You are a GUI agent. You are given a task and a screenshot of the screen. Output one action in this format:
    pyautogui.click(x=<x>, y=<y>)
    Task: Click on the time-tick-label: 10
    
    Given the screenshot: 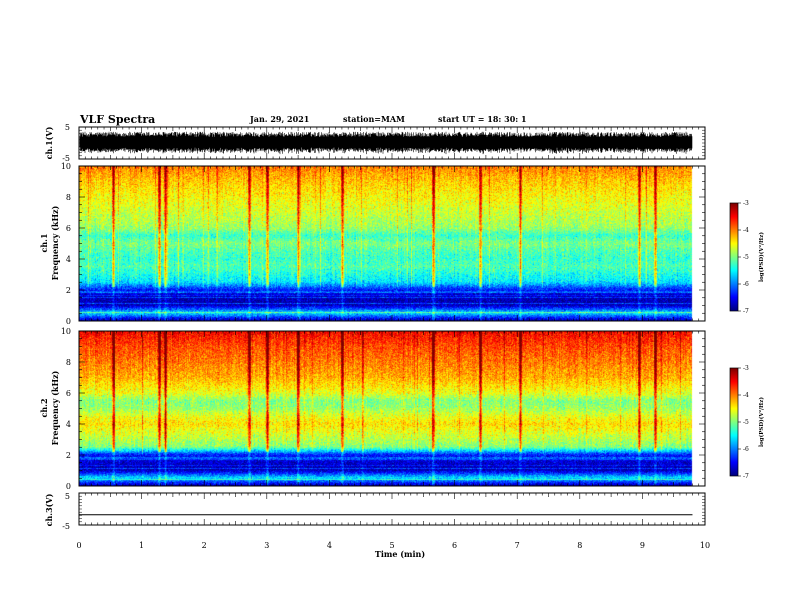 What is the action you would take?
    pyautogui.click(x=705, y=545)
    